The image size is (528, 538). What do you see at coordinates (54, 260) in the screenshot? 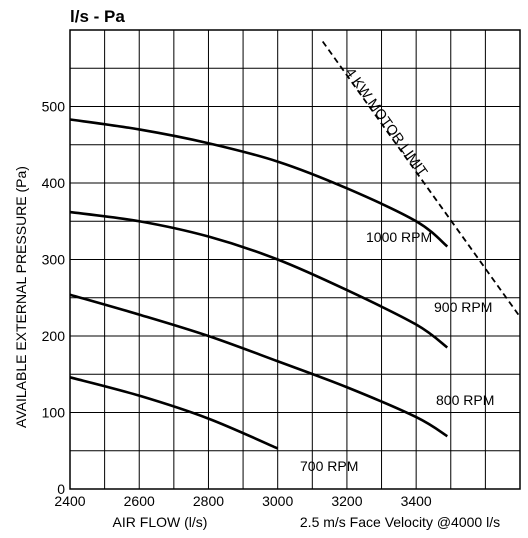
I see `y-tick-label: 300` at bounding box center [54, 260].